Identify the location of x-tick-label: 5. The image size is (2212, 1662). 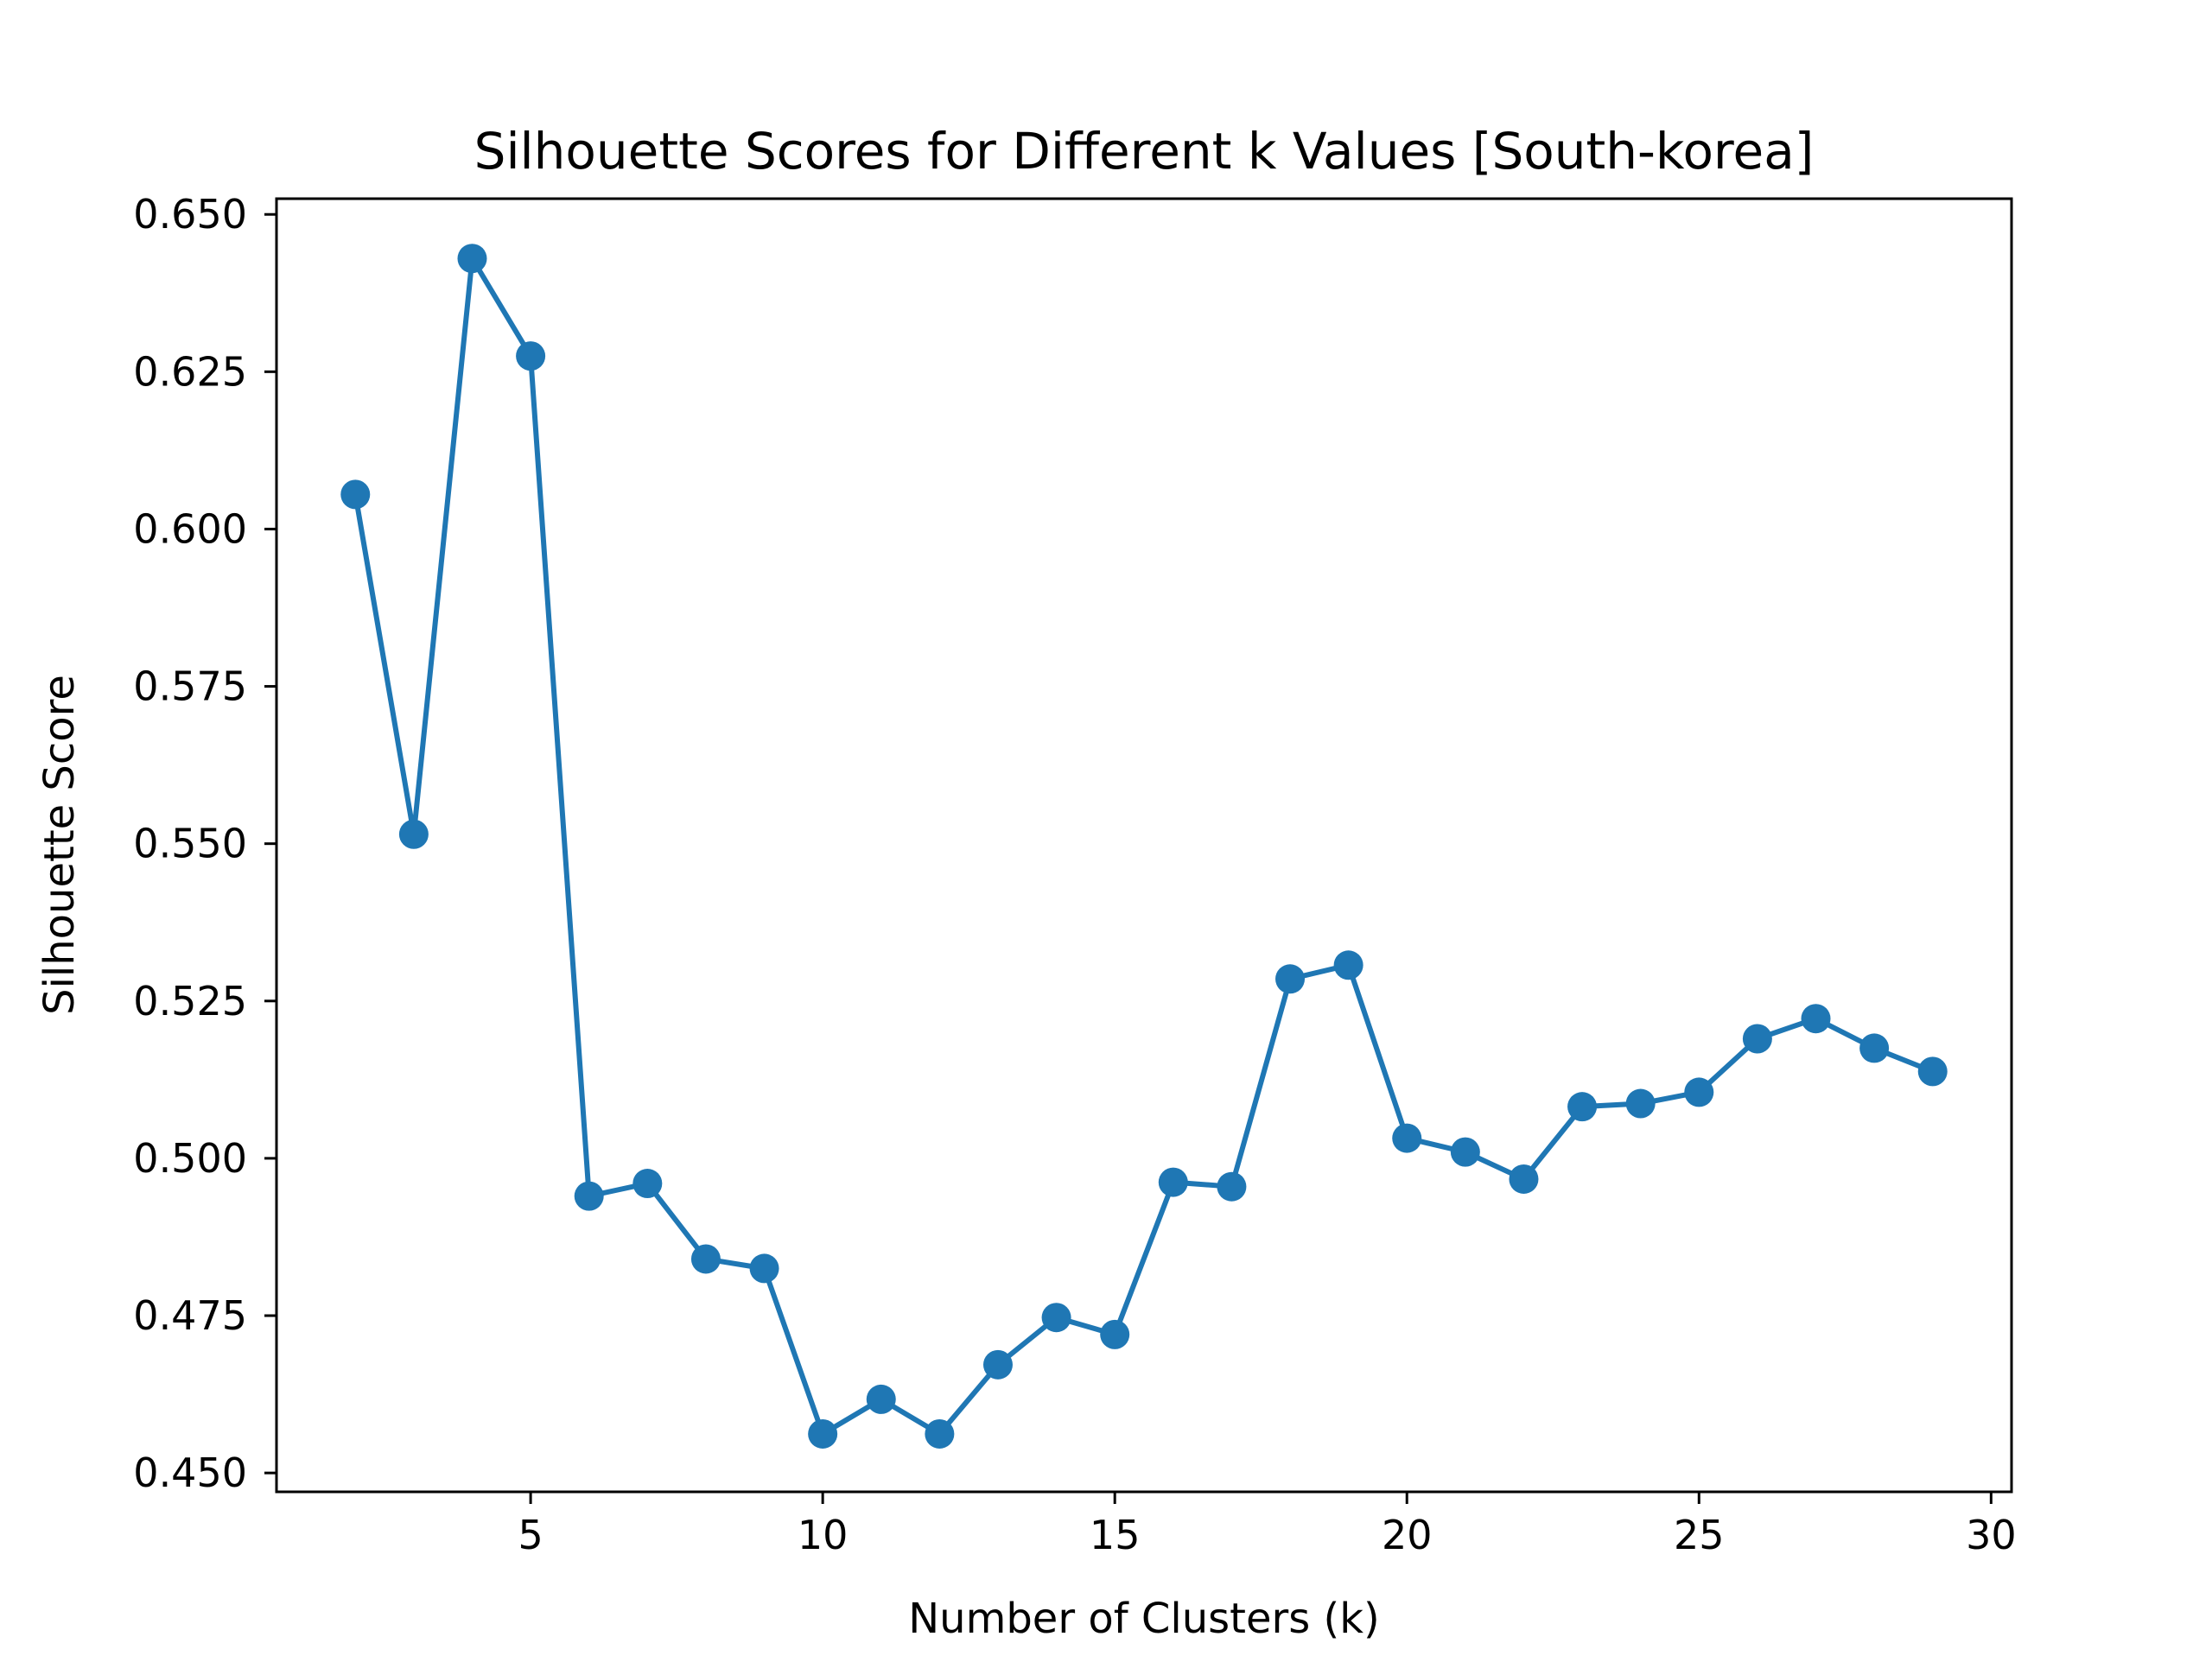
(530, 1535).